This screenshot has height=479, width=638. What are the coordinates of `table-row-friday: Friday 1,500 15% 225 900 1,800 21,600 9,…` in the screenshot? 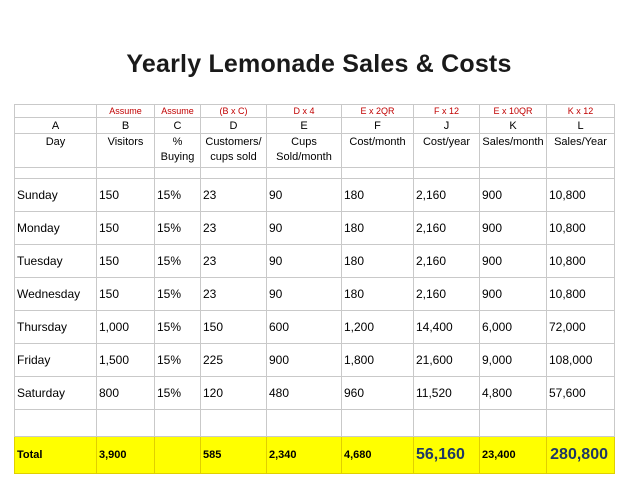 It's located at (314, 360).